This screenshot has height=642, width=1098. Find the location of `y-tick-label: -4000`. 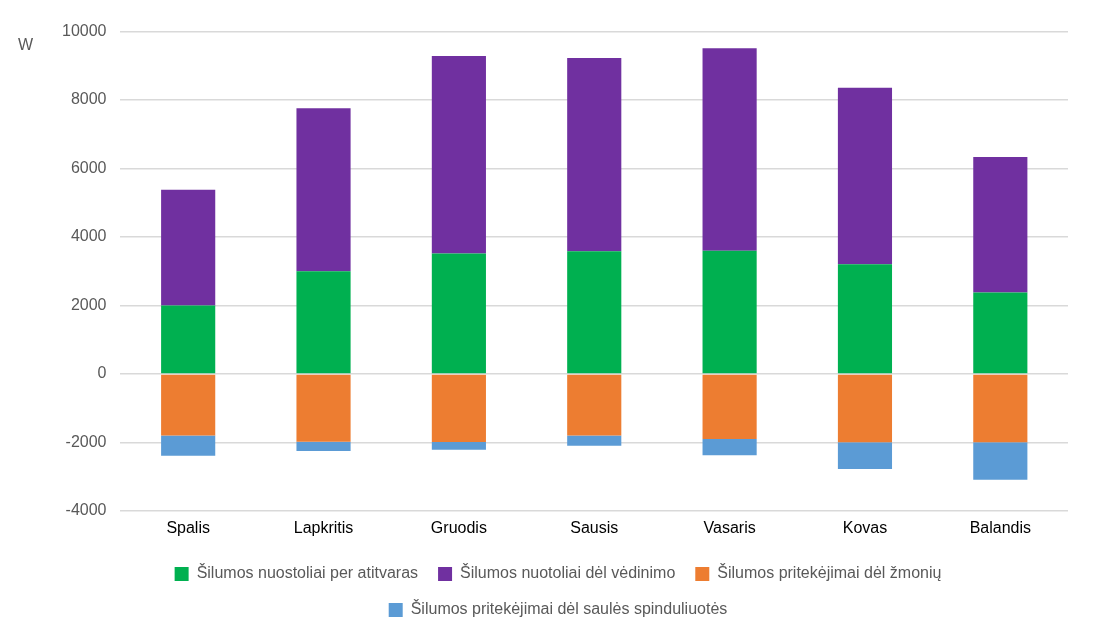

y-tick-label: -4000 is located at coordinates (86, 510).